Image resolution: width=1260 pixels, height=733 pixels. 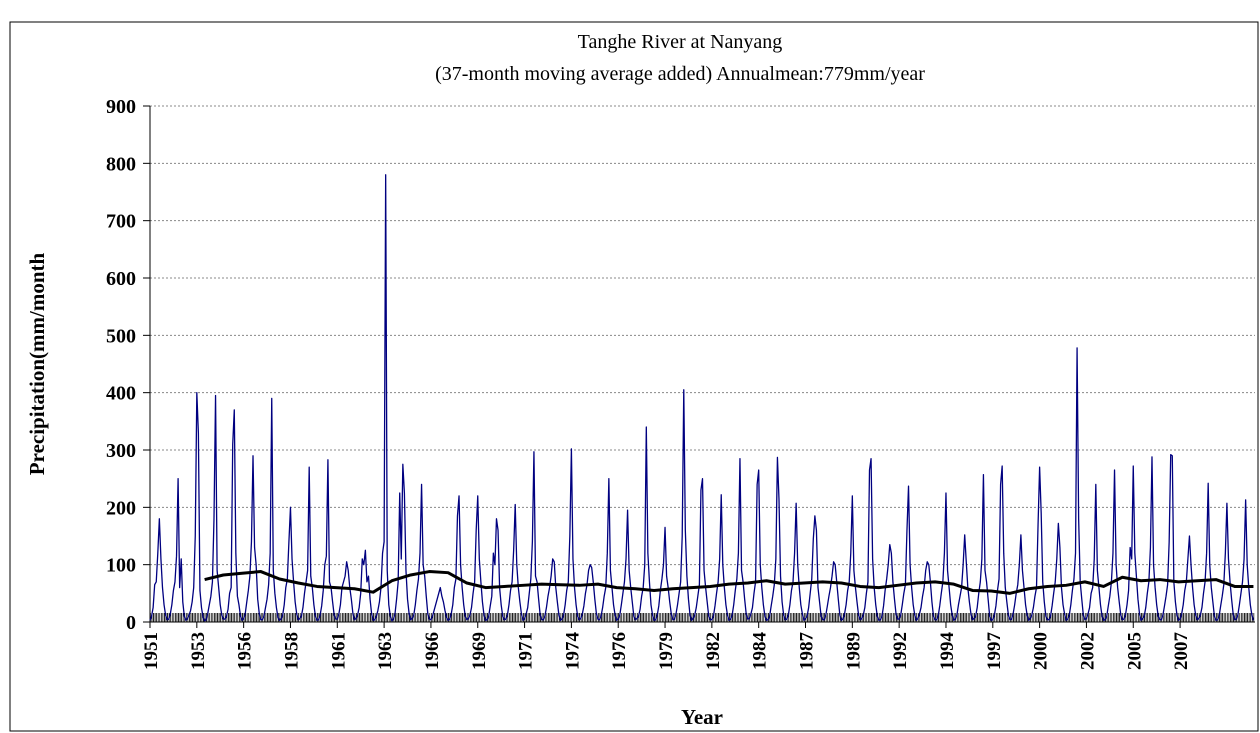 What do you see at coordinates (121, 566) in the screenshot?
I see `y-tick-label: 100` at bounding box center [121, 566].